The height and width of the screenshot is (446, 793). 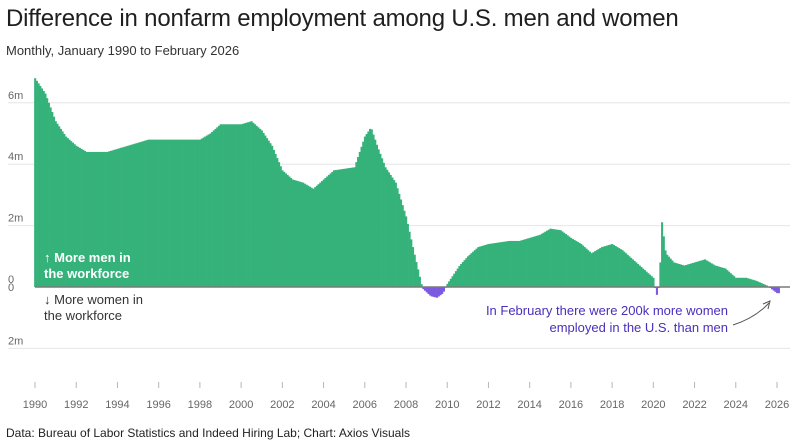 What do you see at coordinates (15, 341) in the screenshot?
I see `y-tick-label: 2m` at bounding box center [15, 341].